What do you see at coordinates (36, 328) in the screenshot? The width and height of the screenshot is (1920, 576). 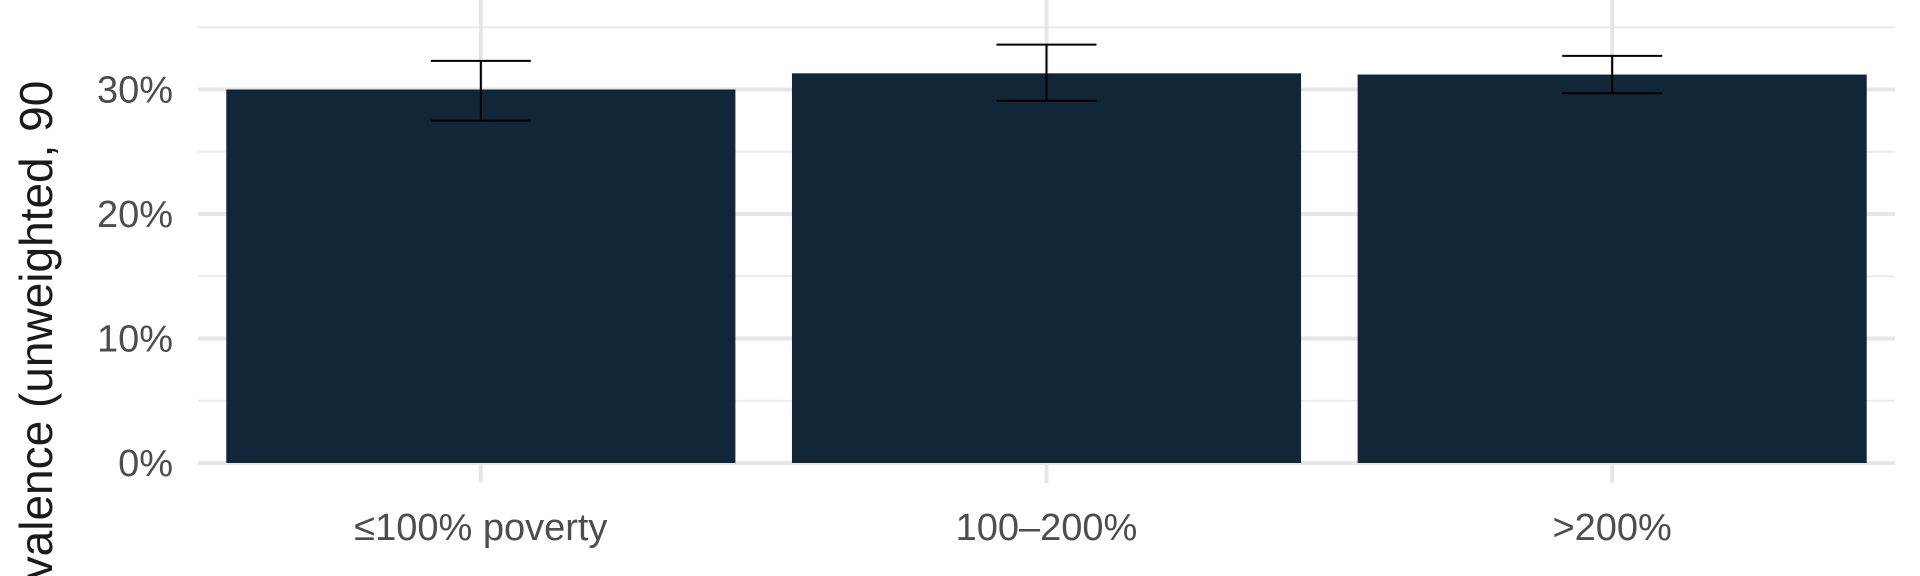 I see `y-axis-title: valence (unweighted, 90` at bounding box center [36, 328].